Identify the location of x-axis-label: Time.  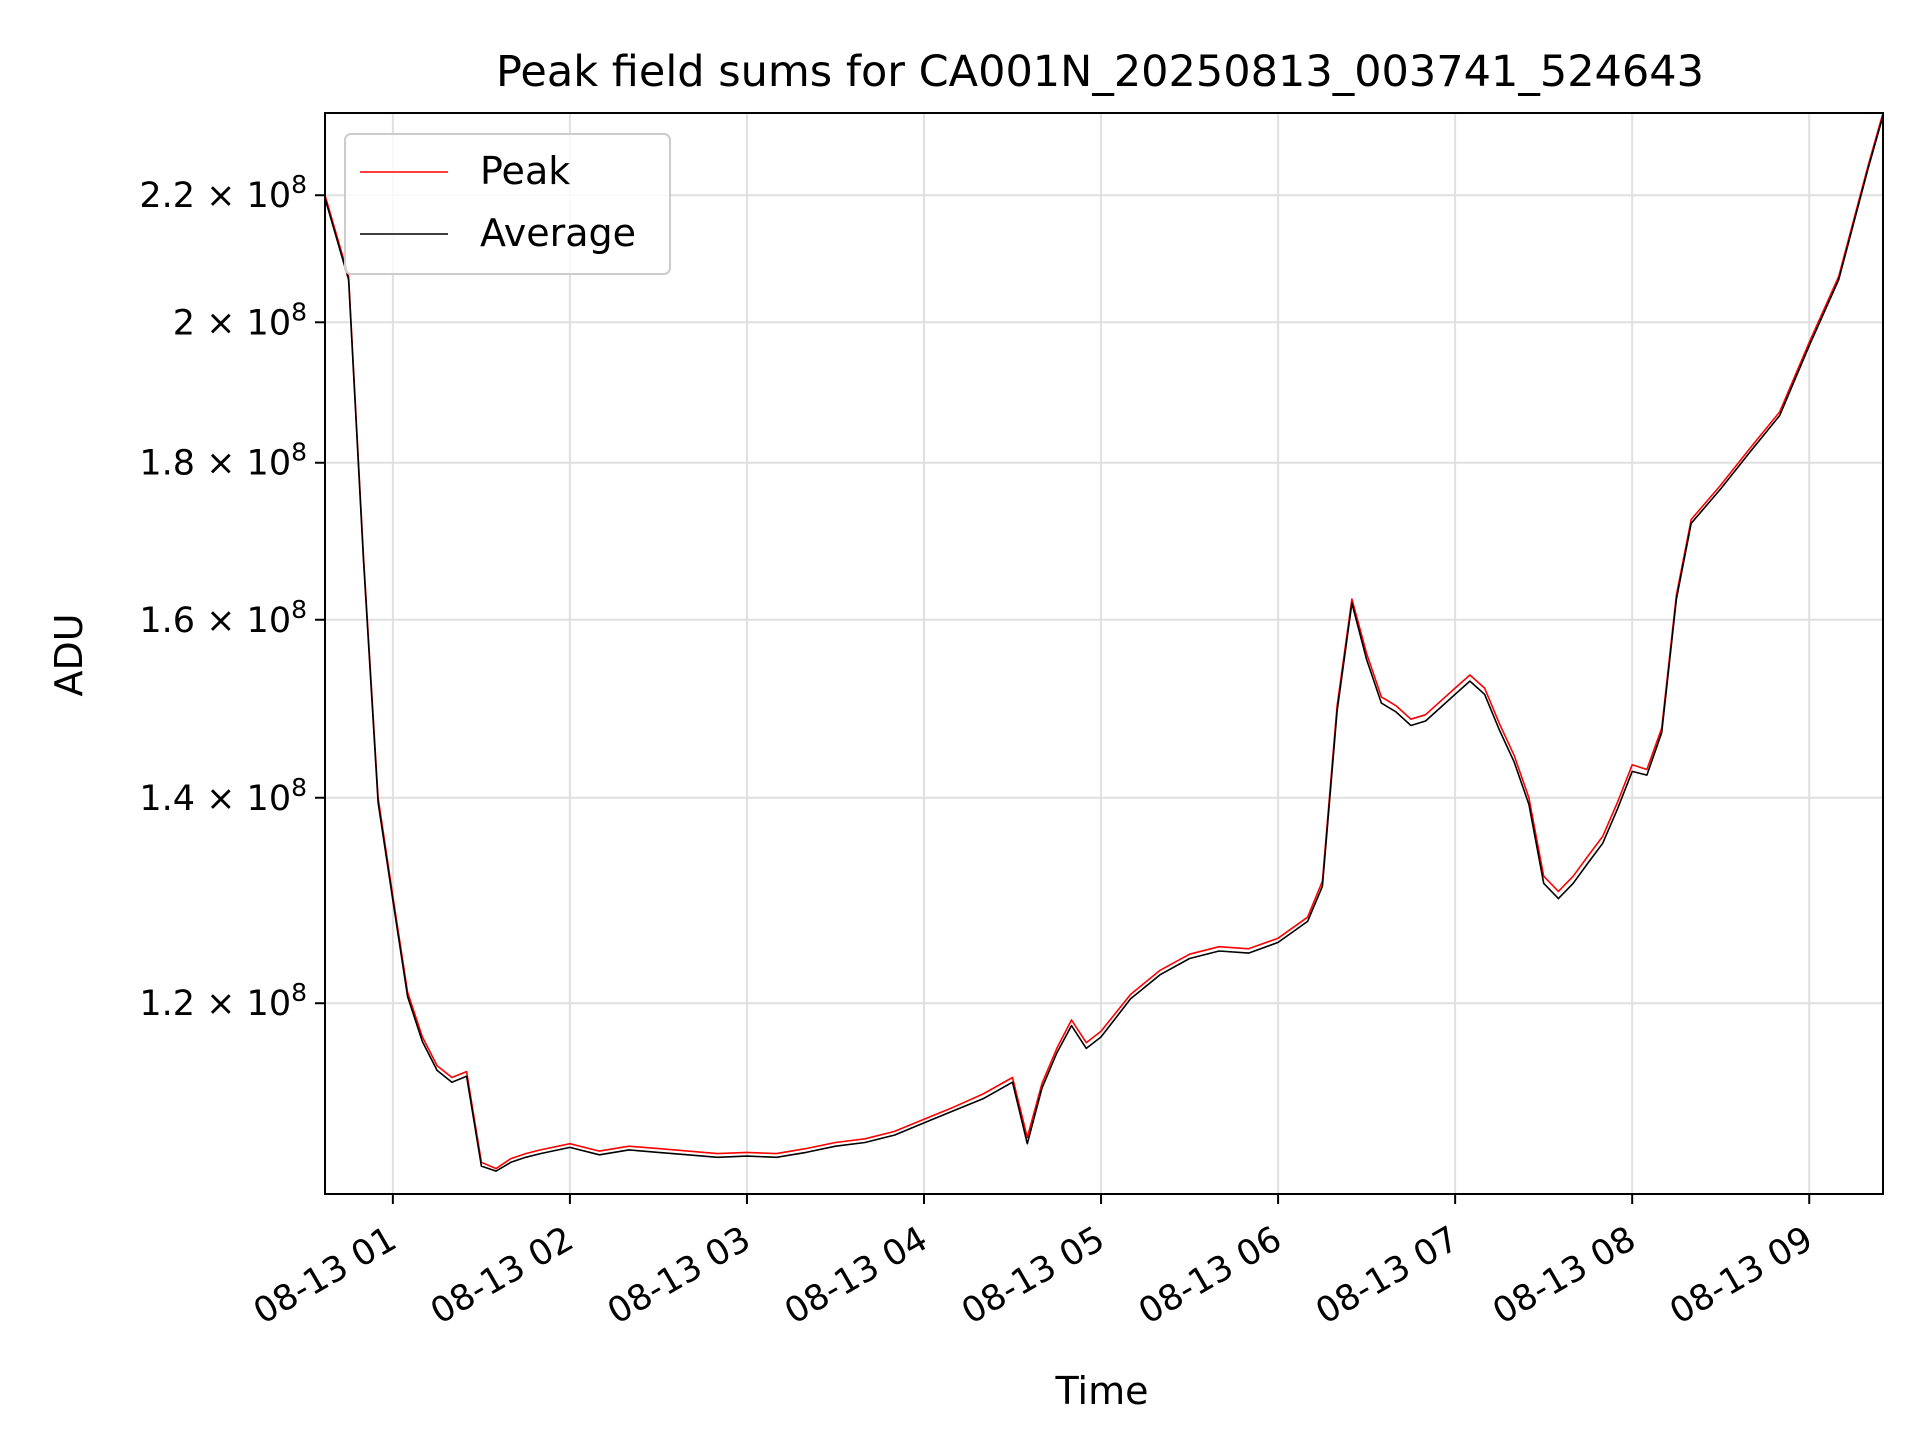
(1102, 1391).